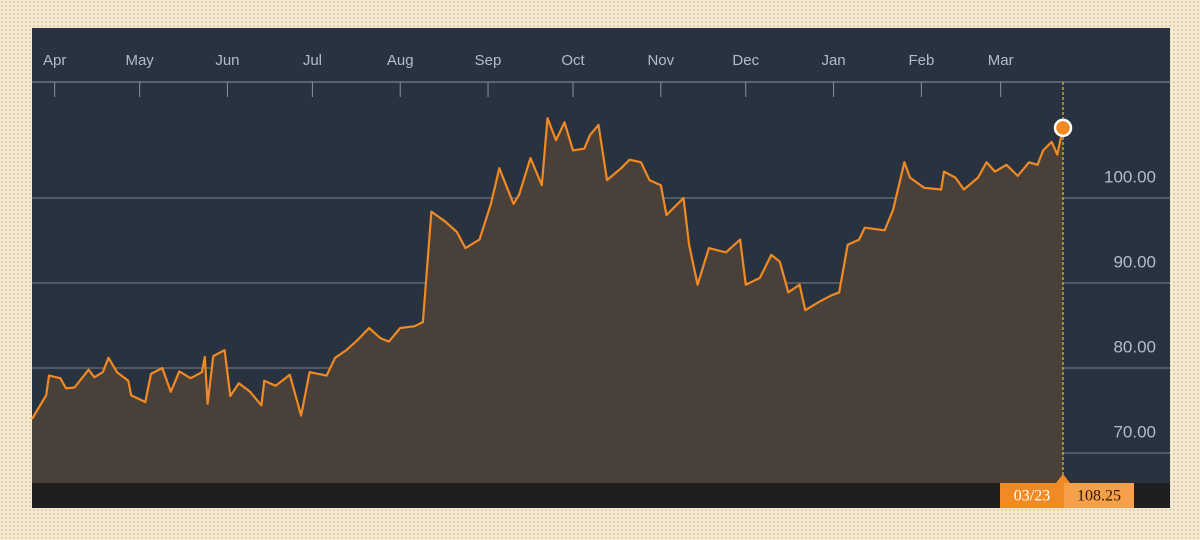 The image size is (1200, 540). Describe the element at coordinates (601, 495) in the screenshot. I see `footer-bar` at that location.